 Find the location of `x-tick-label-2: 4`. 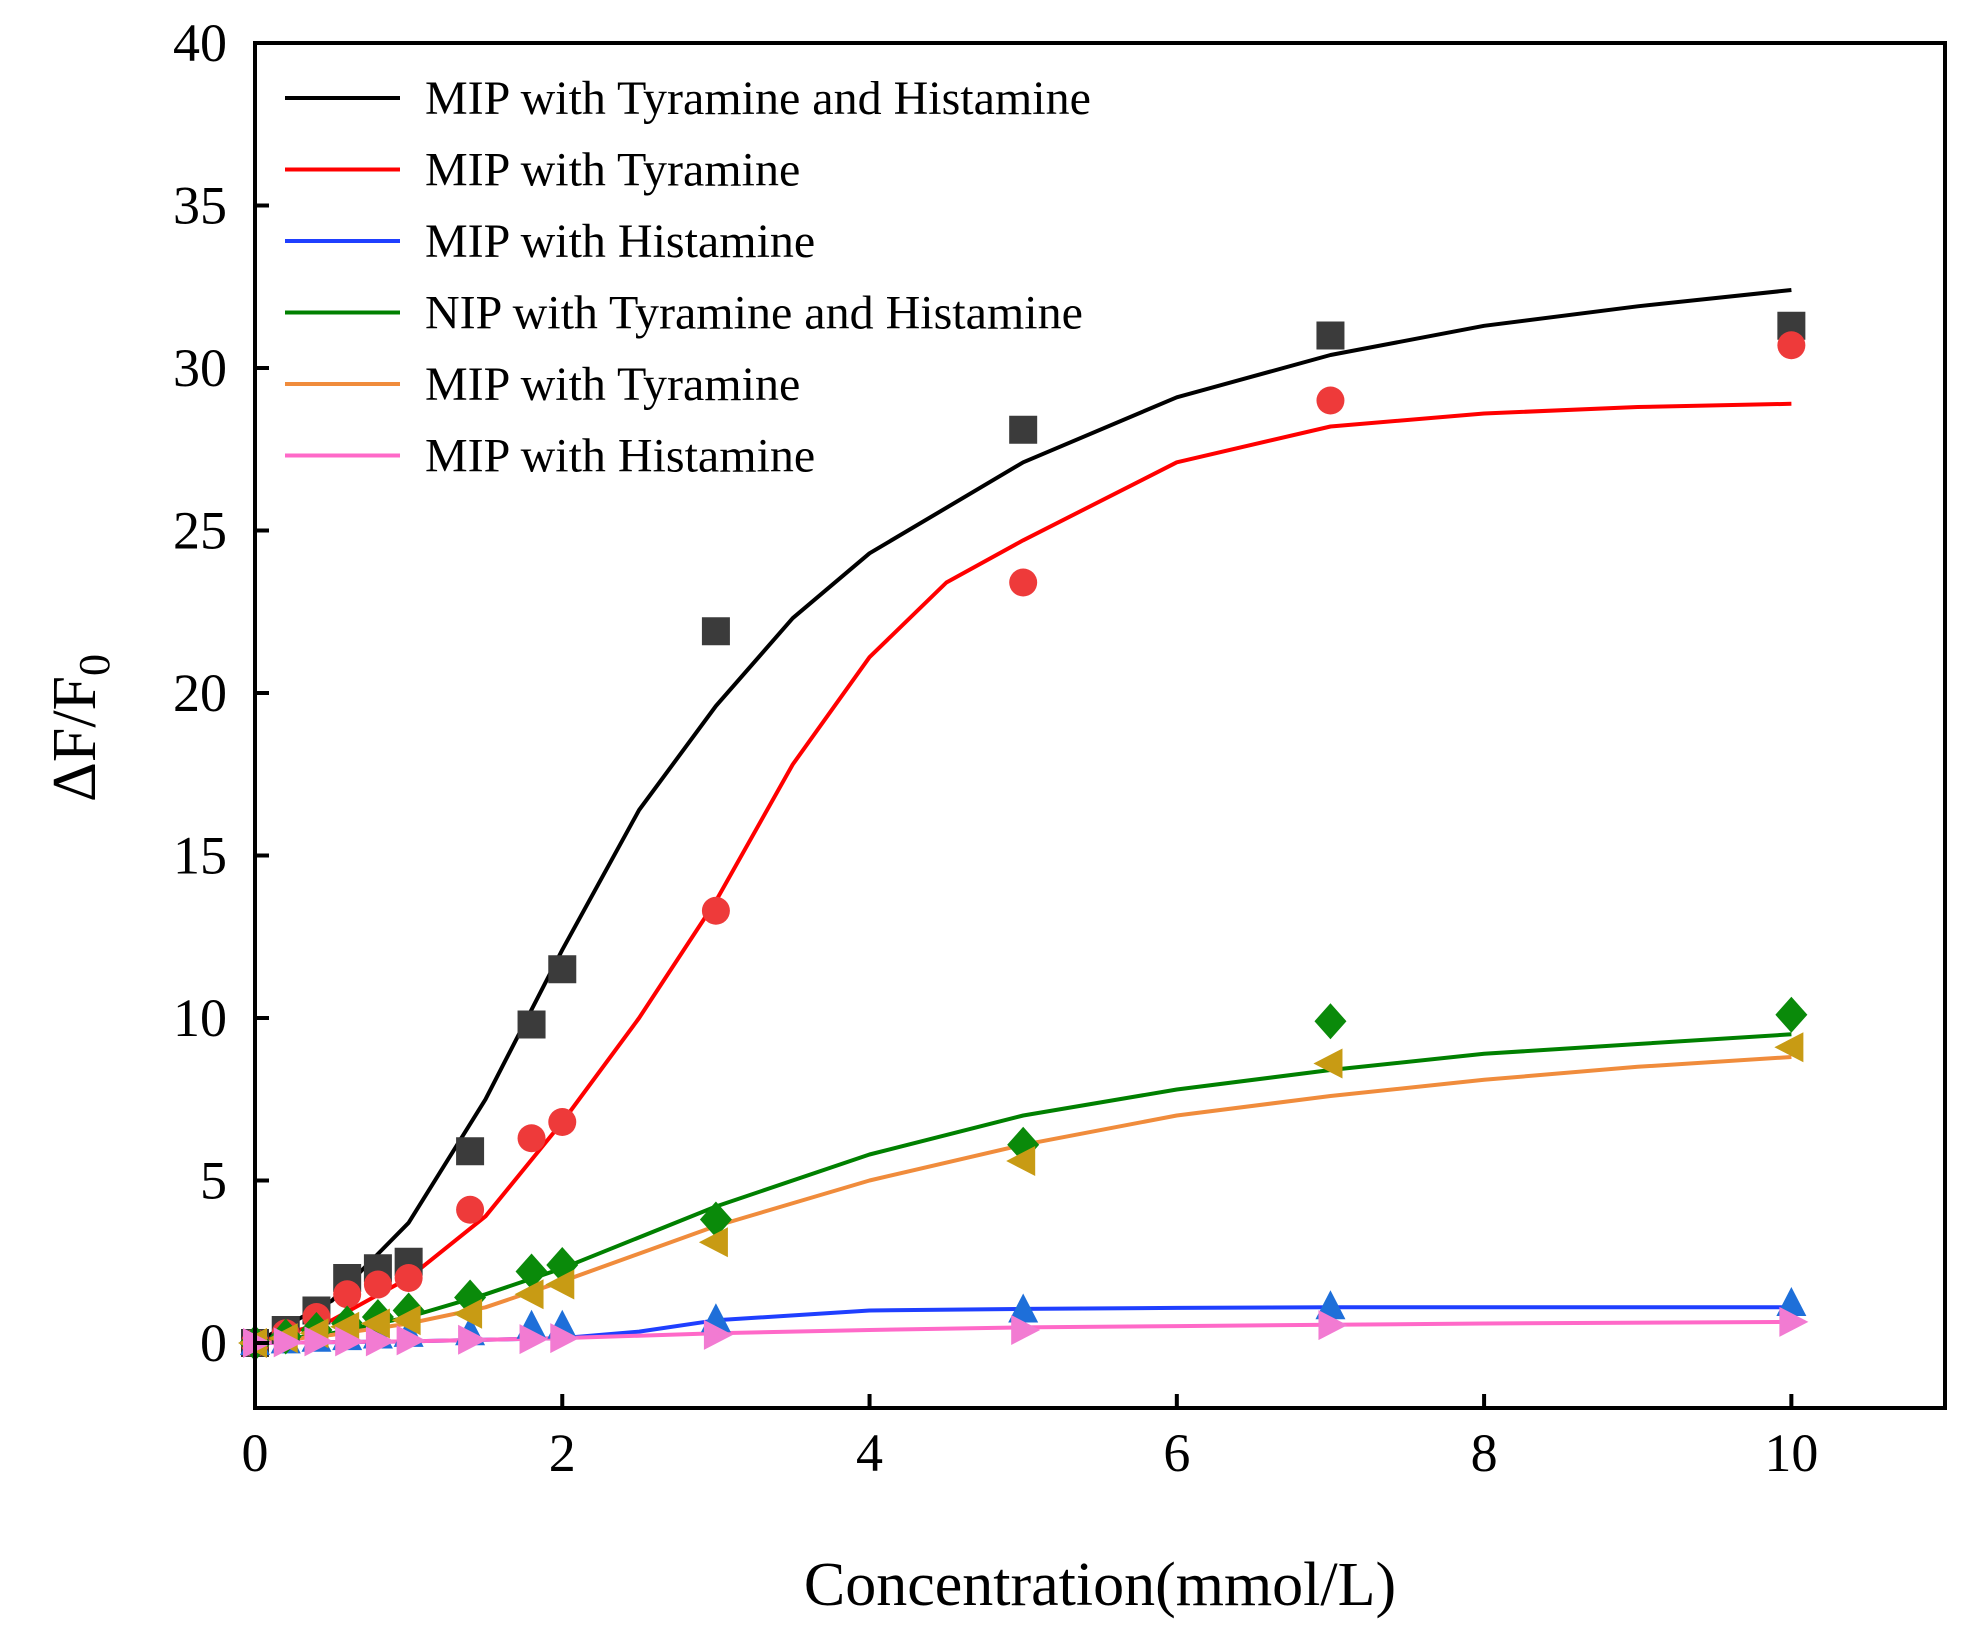

x-tick-label-2: 4 is located at coordinates (869, 1453).